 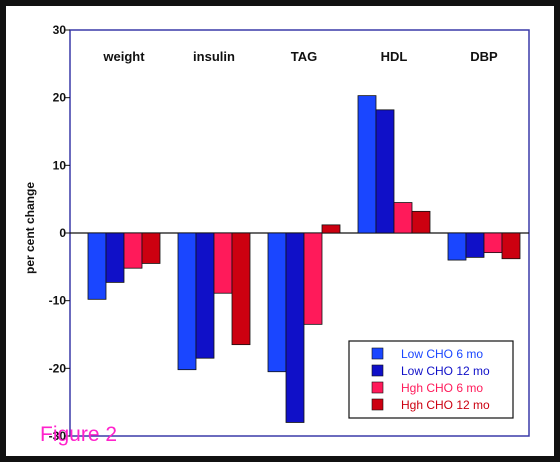 What do you see at coordinates (442, 388) in the screenshot?
I see `legend-label: Hgh CHO 6 mo` at bounding box center [442, 388].